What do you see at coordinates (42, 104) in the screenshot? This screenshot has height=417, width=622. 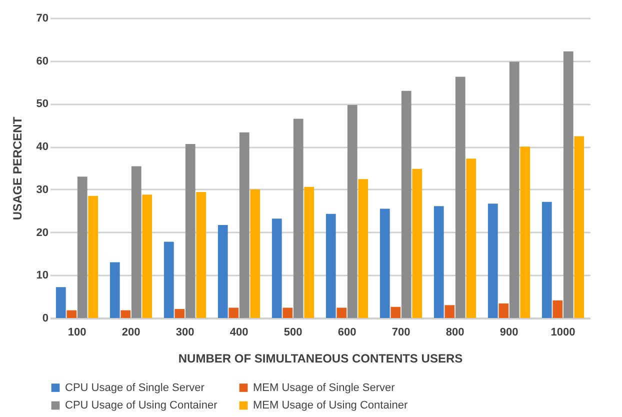 I see `y-tick-label: 50` at bounding box center [42, 104].